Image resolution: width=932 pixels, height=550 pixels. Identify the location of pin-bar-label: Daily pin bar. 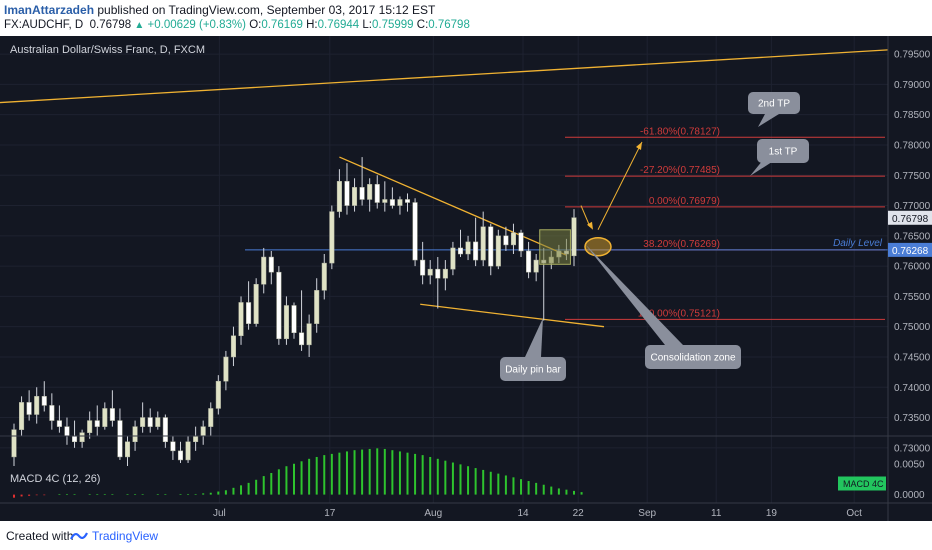
(533, 370).